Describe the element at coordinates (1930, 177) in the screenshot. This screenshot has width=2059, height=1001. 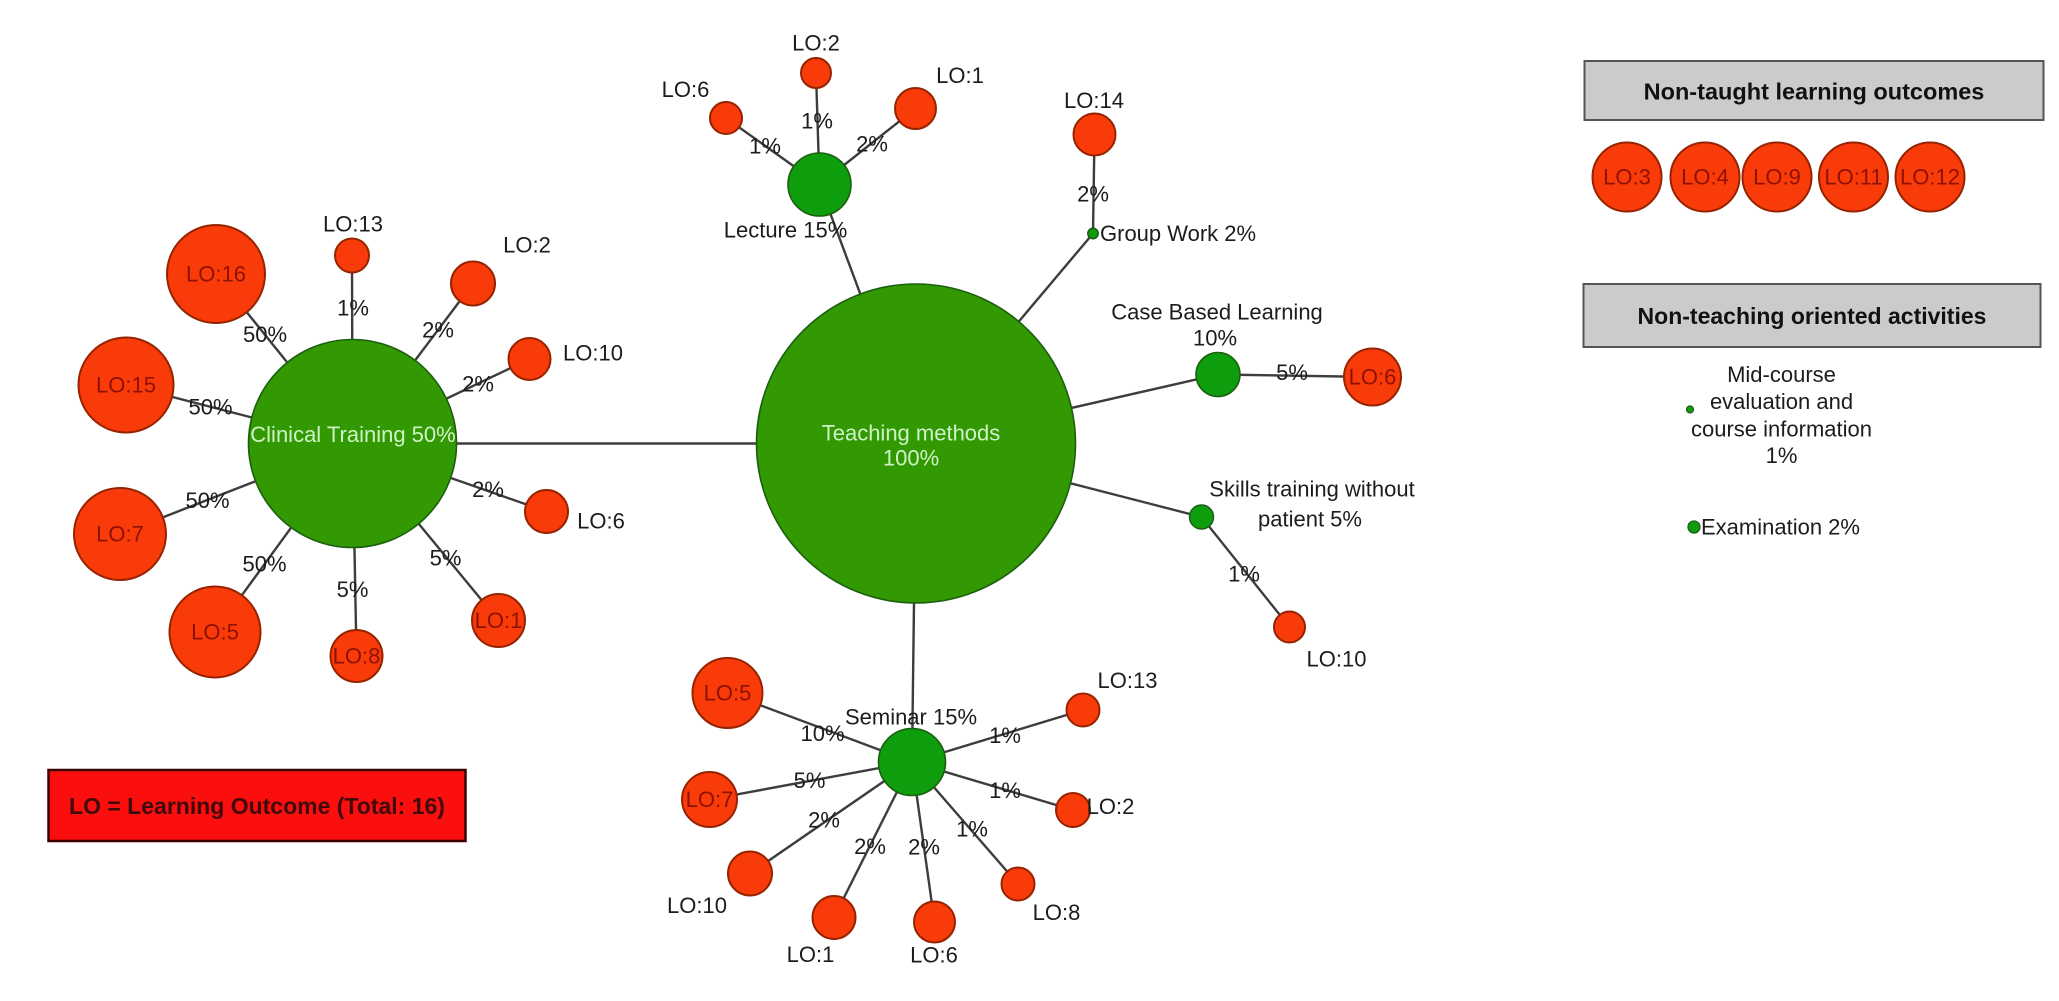
I see `svg-text: LO:12` at that location.